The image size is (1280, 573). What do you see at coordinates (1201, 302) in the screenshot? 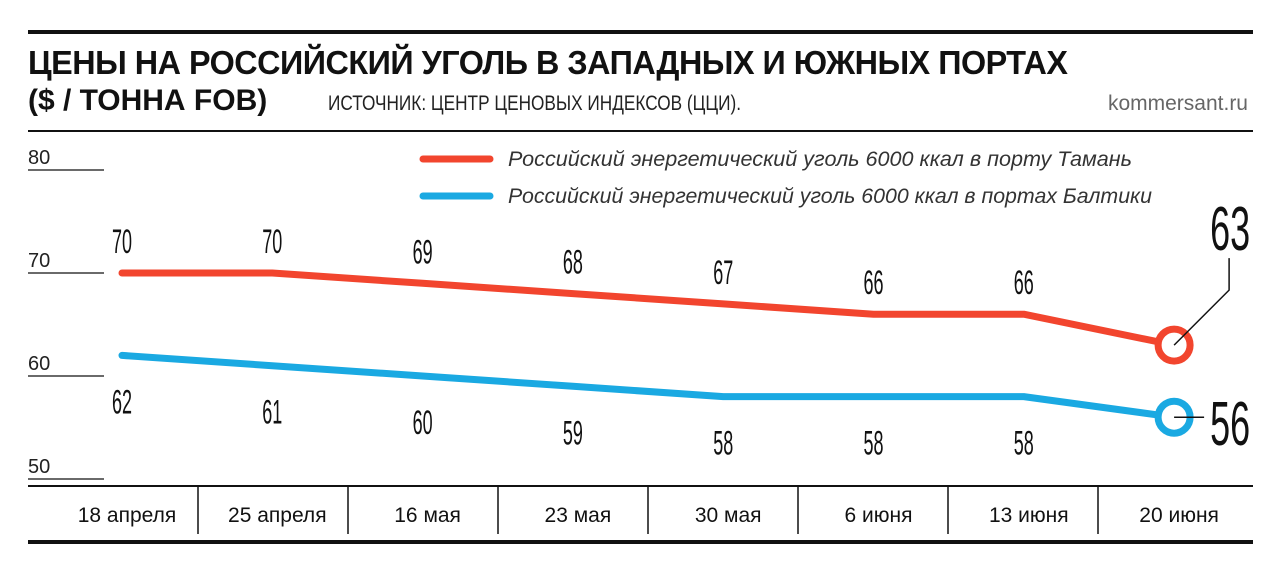
I see `callout-line` at bounding box center [1201, 302].